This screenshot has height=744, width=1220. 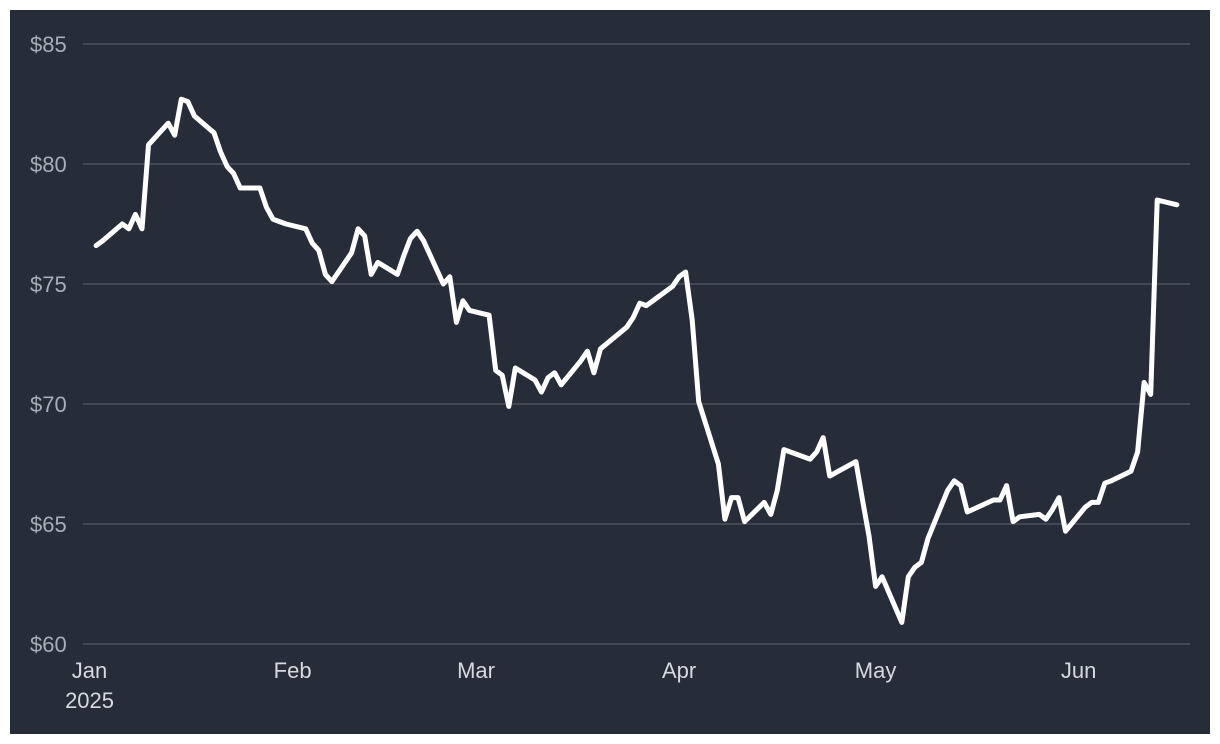 I want to click on x-tick-sublabel: 2025, so click(x=89, y=700).